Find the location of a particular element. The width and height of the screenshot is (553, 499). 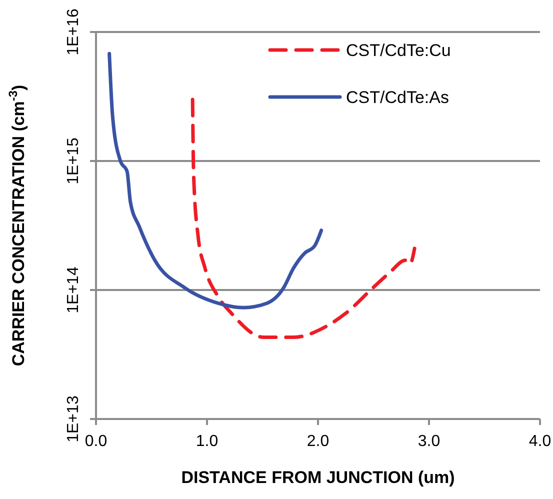

y-tick-label: 1E+13 is located at coordinates (73, 419).